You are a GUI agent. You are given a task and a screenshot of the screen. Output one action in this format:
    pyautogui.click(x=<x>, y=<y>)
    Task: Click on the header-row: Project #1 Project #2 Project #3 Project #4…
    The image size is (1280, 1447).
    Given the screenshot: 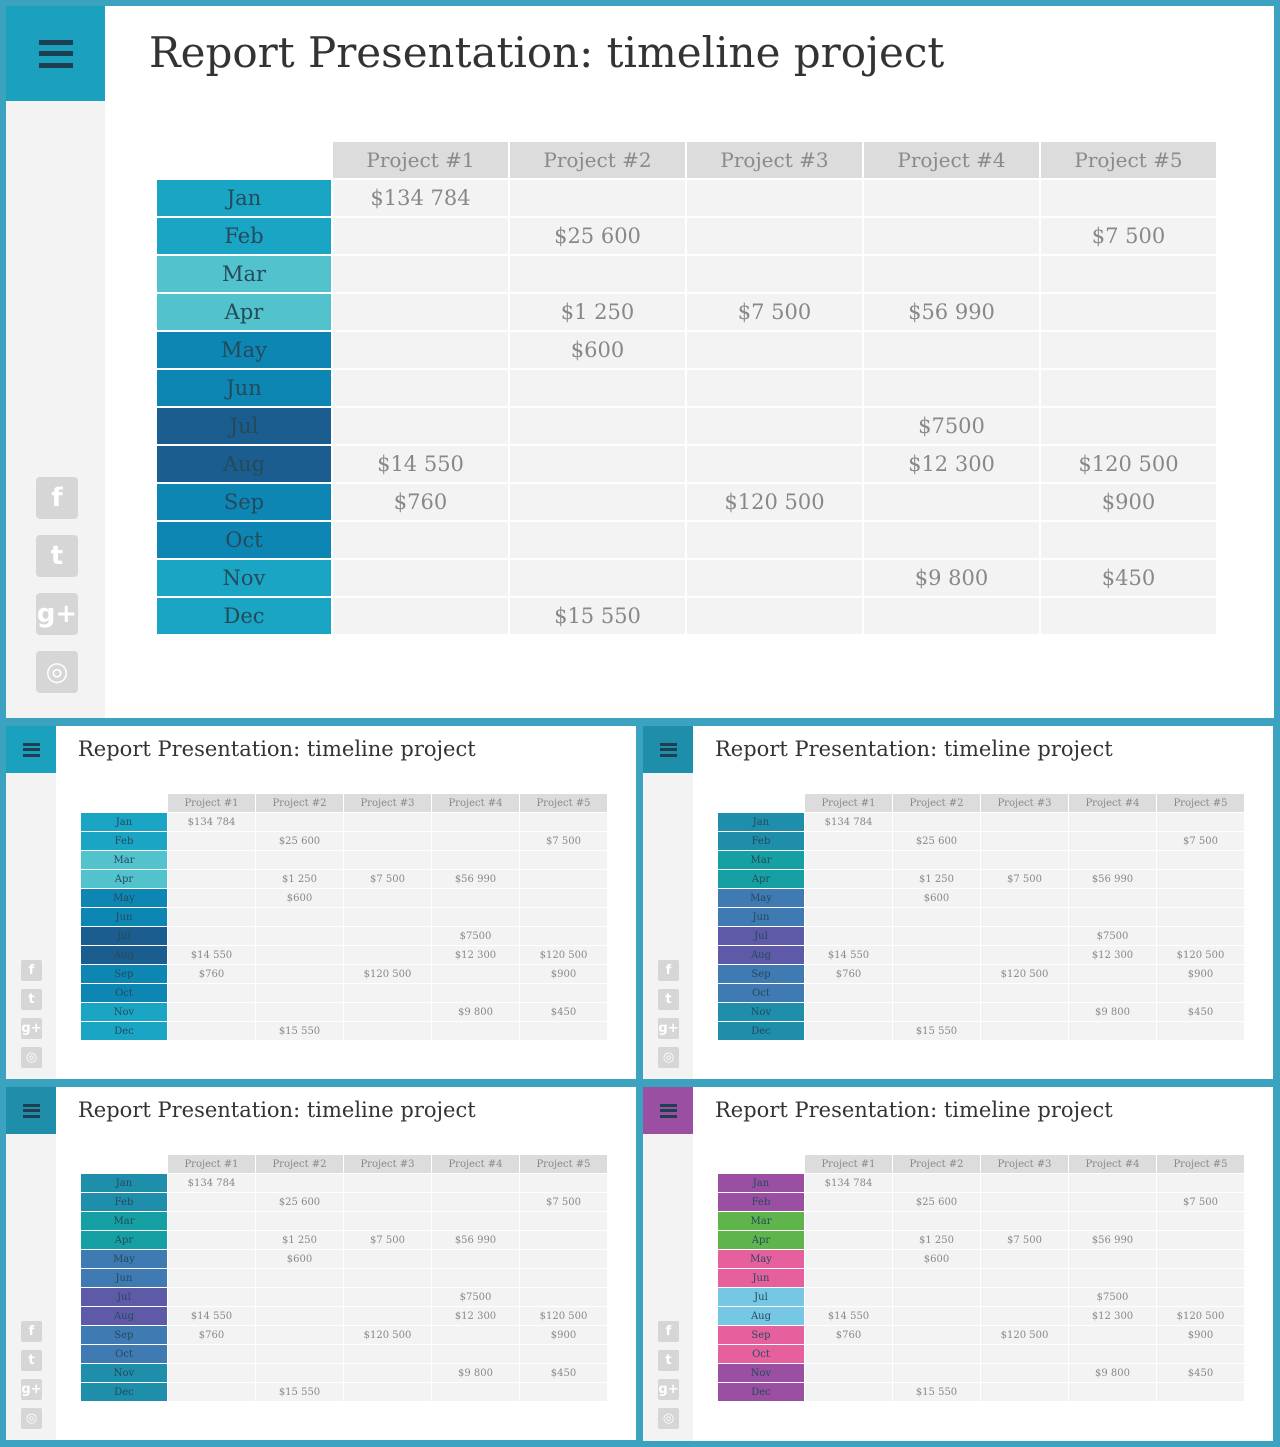 What is the action you would take?
    pyautogui.click(x=981, y=1164)
    